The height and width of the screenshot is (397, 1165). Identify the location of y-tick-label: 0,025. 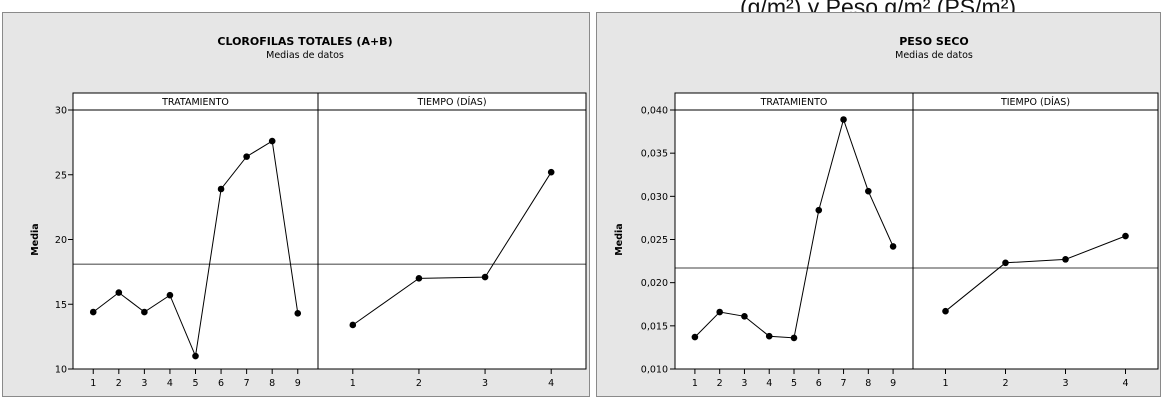
(654, 240).